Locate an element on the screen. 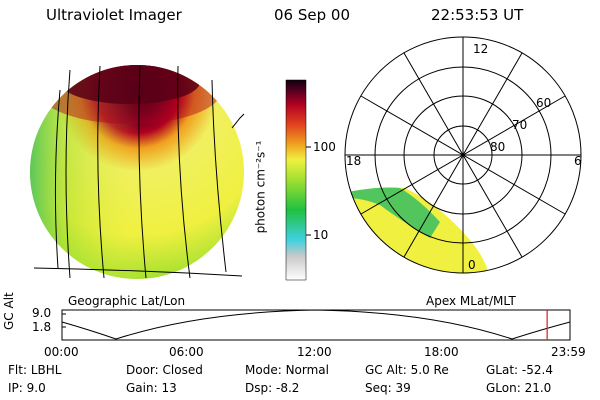  colorbar-unit-label: photon cm⁻²s⁻¹ is located at coordinates (260, 187).